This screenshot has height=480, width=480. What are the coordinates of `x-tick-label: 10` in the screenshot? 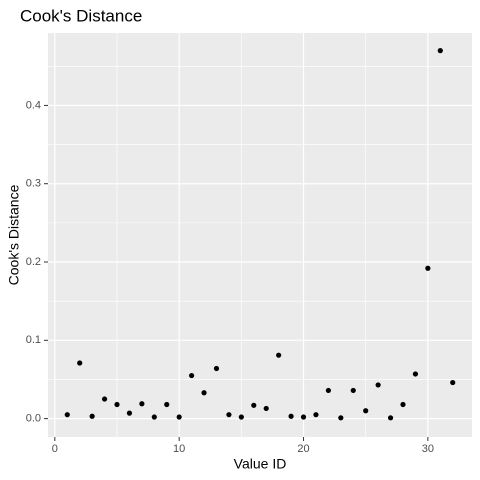 It's located at (179, 449).